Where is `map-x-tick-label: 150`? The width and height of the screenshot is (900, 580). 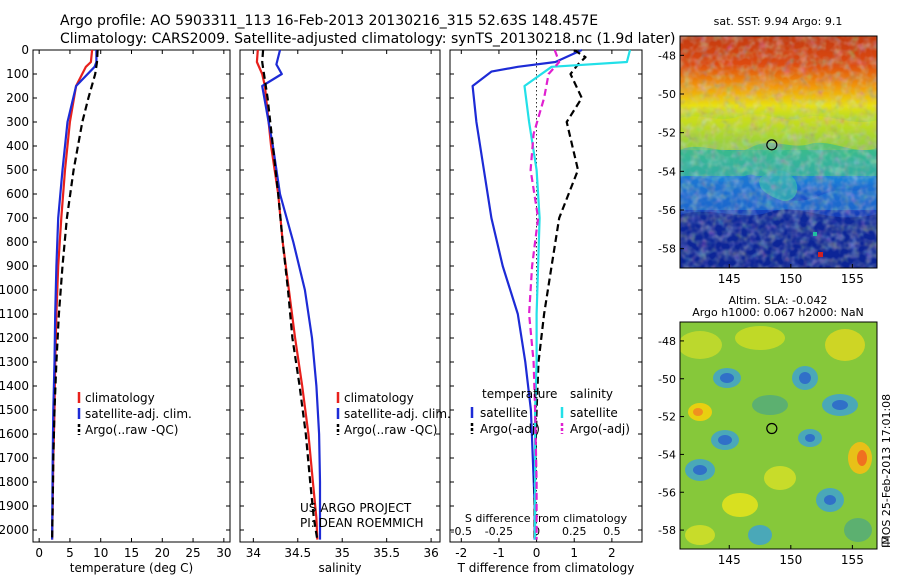 map-x-tick-label: 150 is located at coordinates (790, 560).